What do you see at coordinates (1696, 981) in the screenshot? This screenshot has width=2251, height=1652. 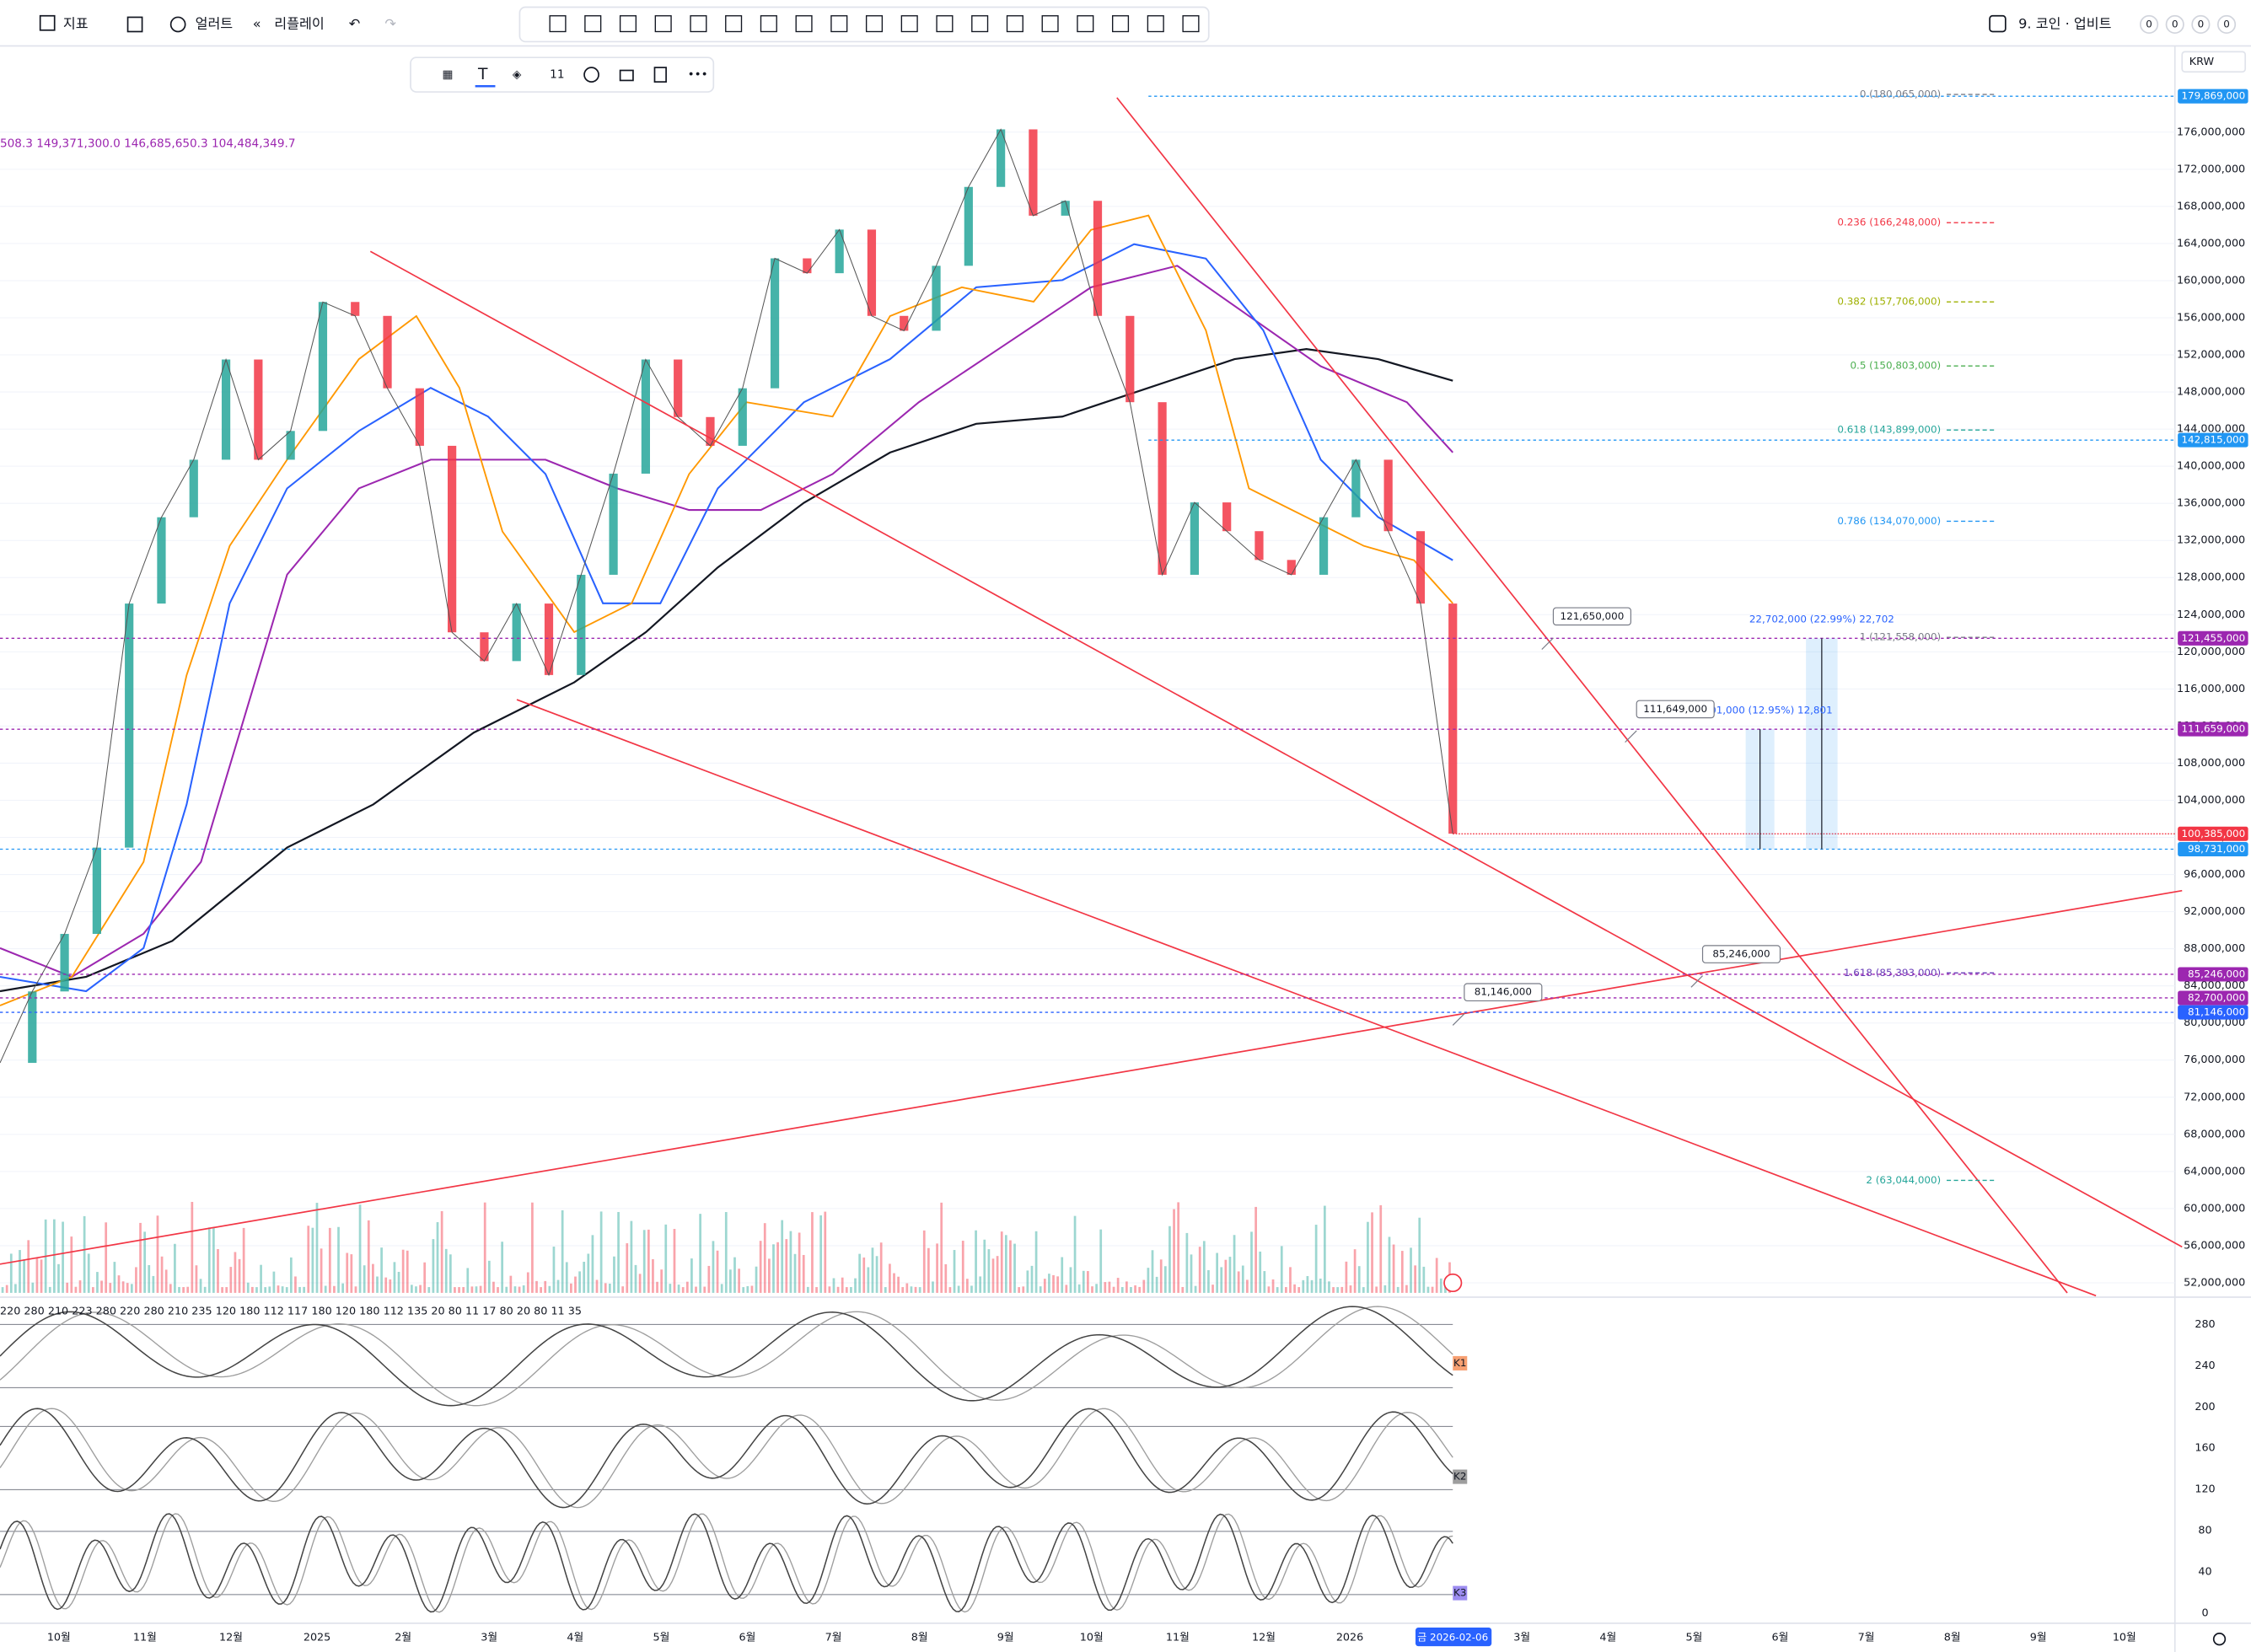 I see `callout-pointer` at bounding box center [1696, 981].